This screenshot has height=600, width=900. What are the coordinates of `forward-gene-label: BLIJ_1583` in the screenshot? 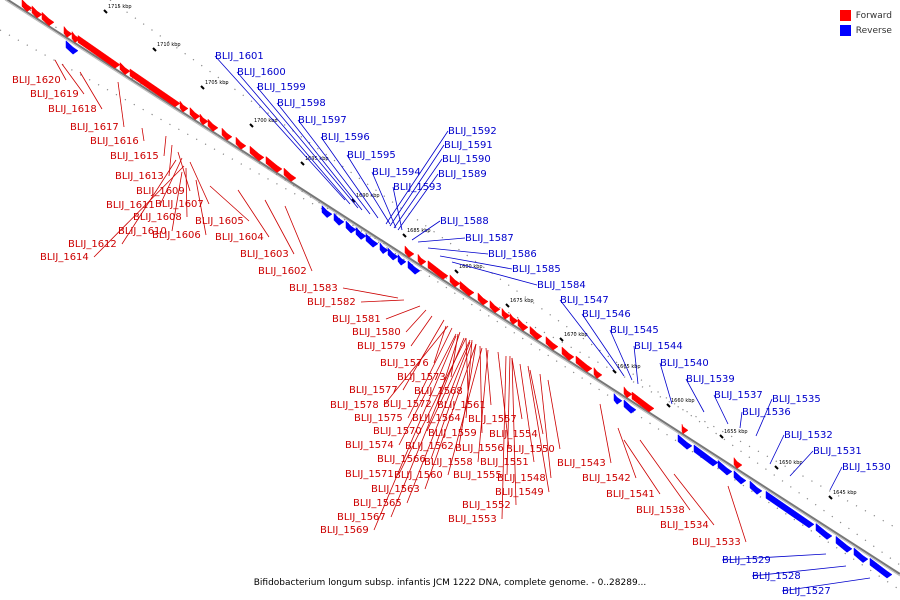 It's located at (313, 288).